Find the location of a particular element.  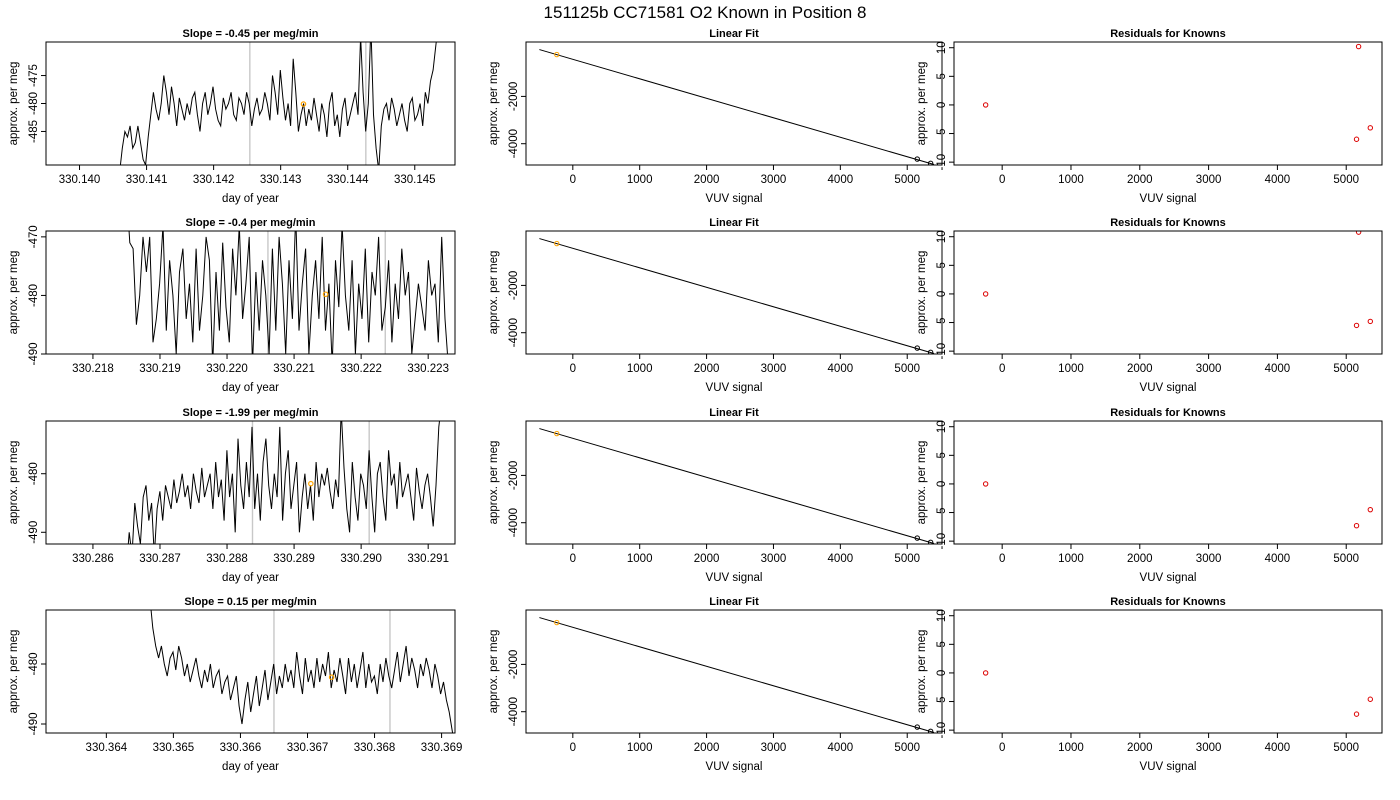

x-tick-label: 330.366 is located at coordinates (241, 748).